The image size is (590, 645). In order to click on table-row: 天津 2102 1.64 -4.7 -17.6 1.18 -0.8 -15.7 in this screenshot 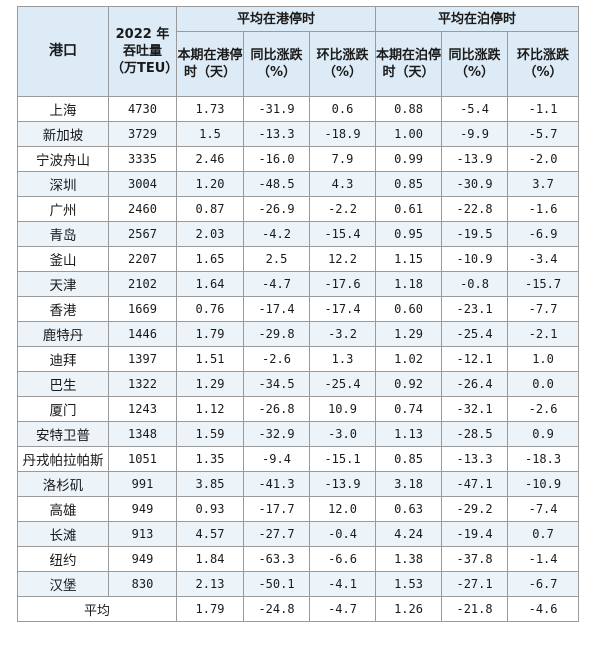, I will do `click(298, 284)`.